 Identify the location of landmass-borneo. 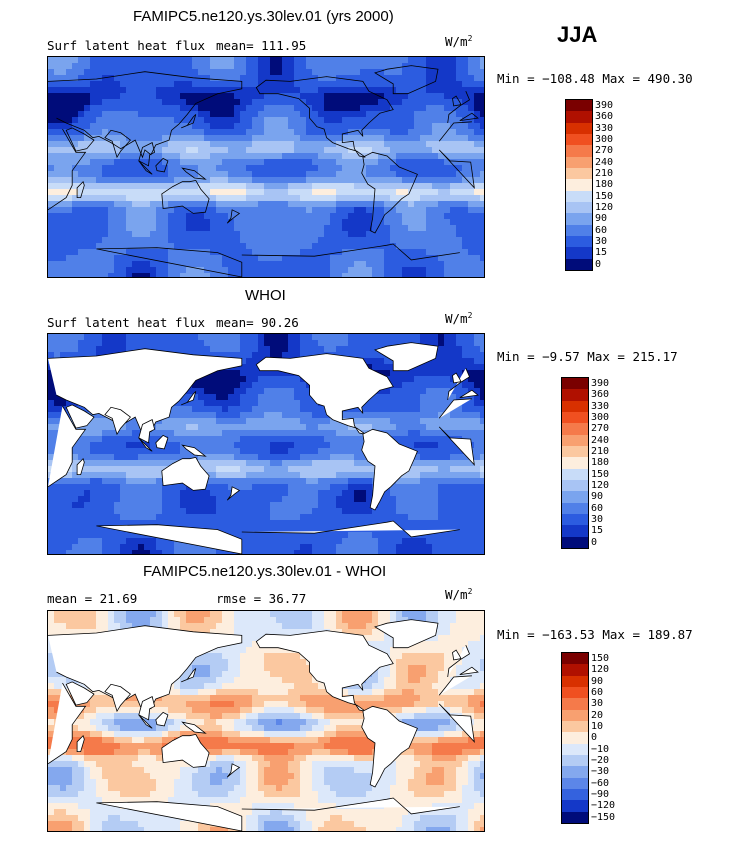
(162, 719).